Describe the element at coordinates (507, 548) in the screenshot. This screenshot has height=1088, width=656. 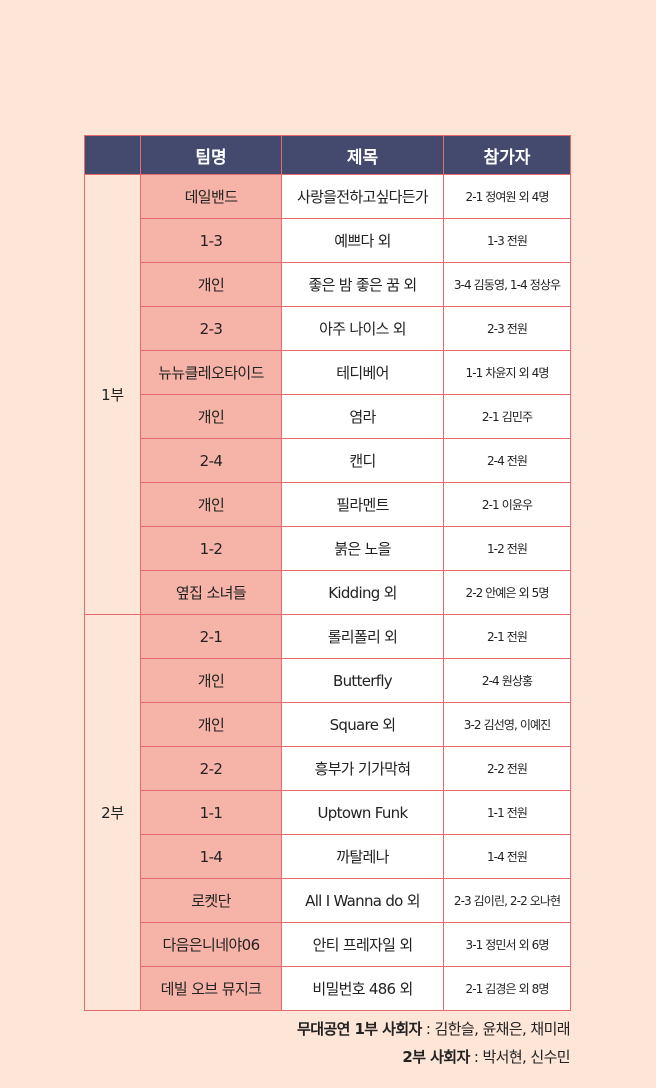
I see `participants-cell: 1-2 전원` at that location.